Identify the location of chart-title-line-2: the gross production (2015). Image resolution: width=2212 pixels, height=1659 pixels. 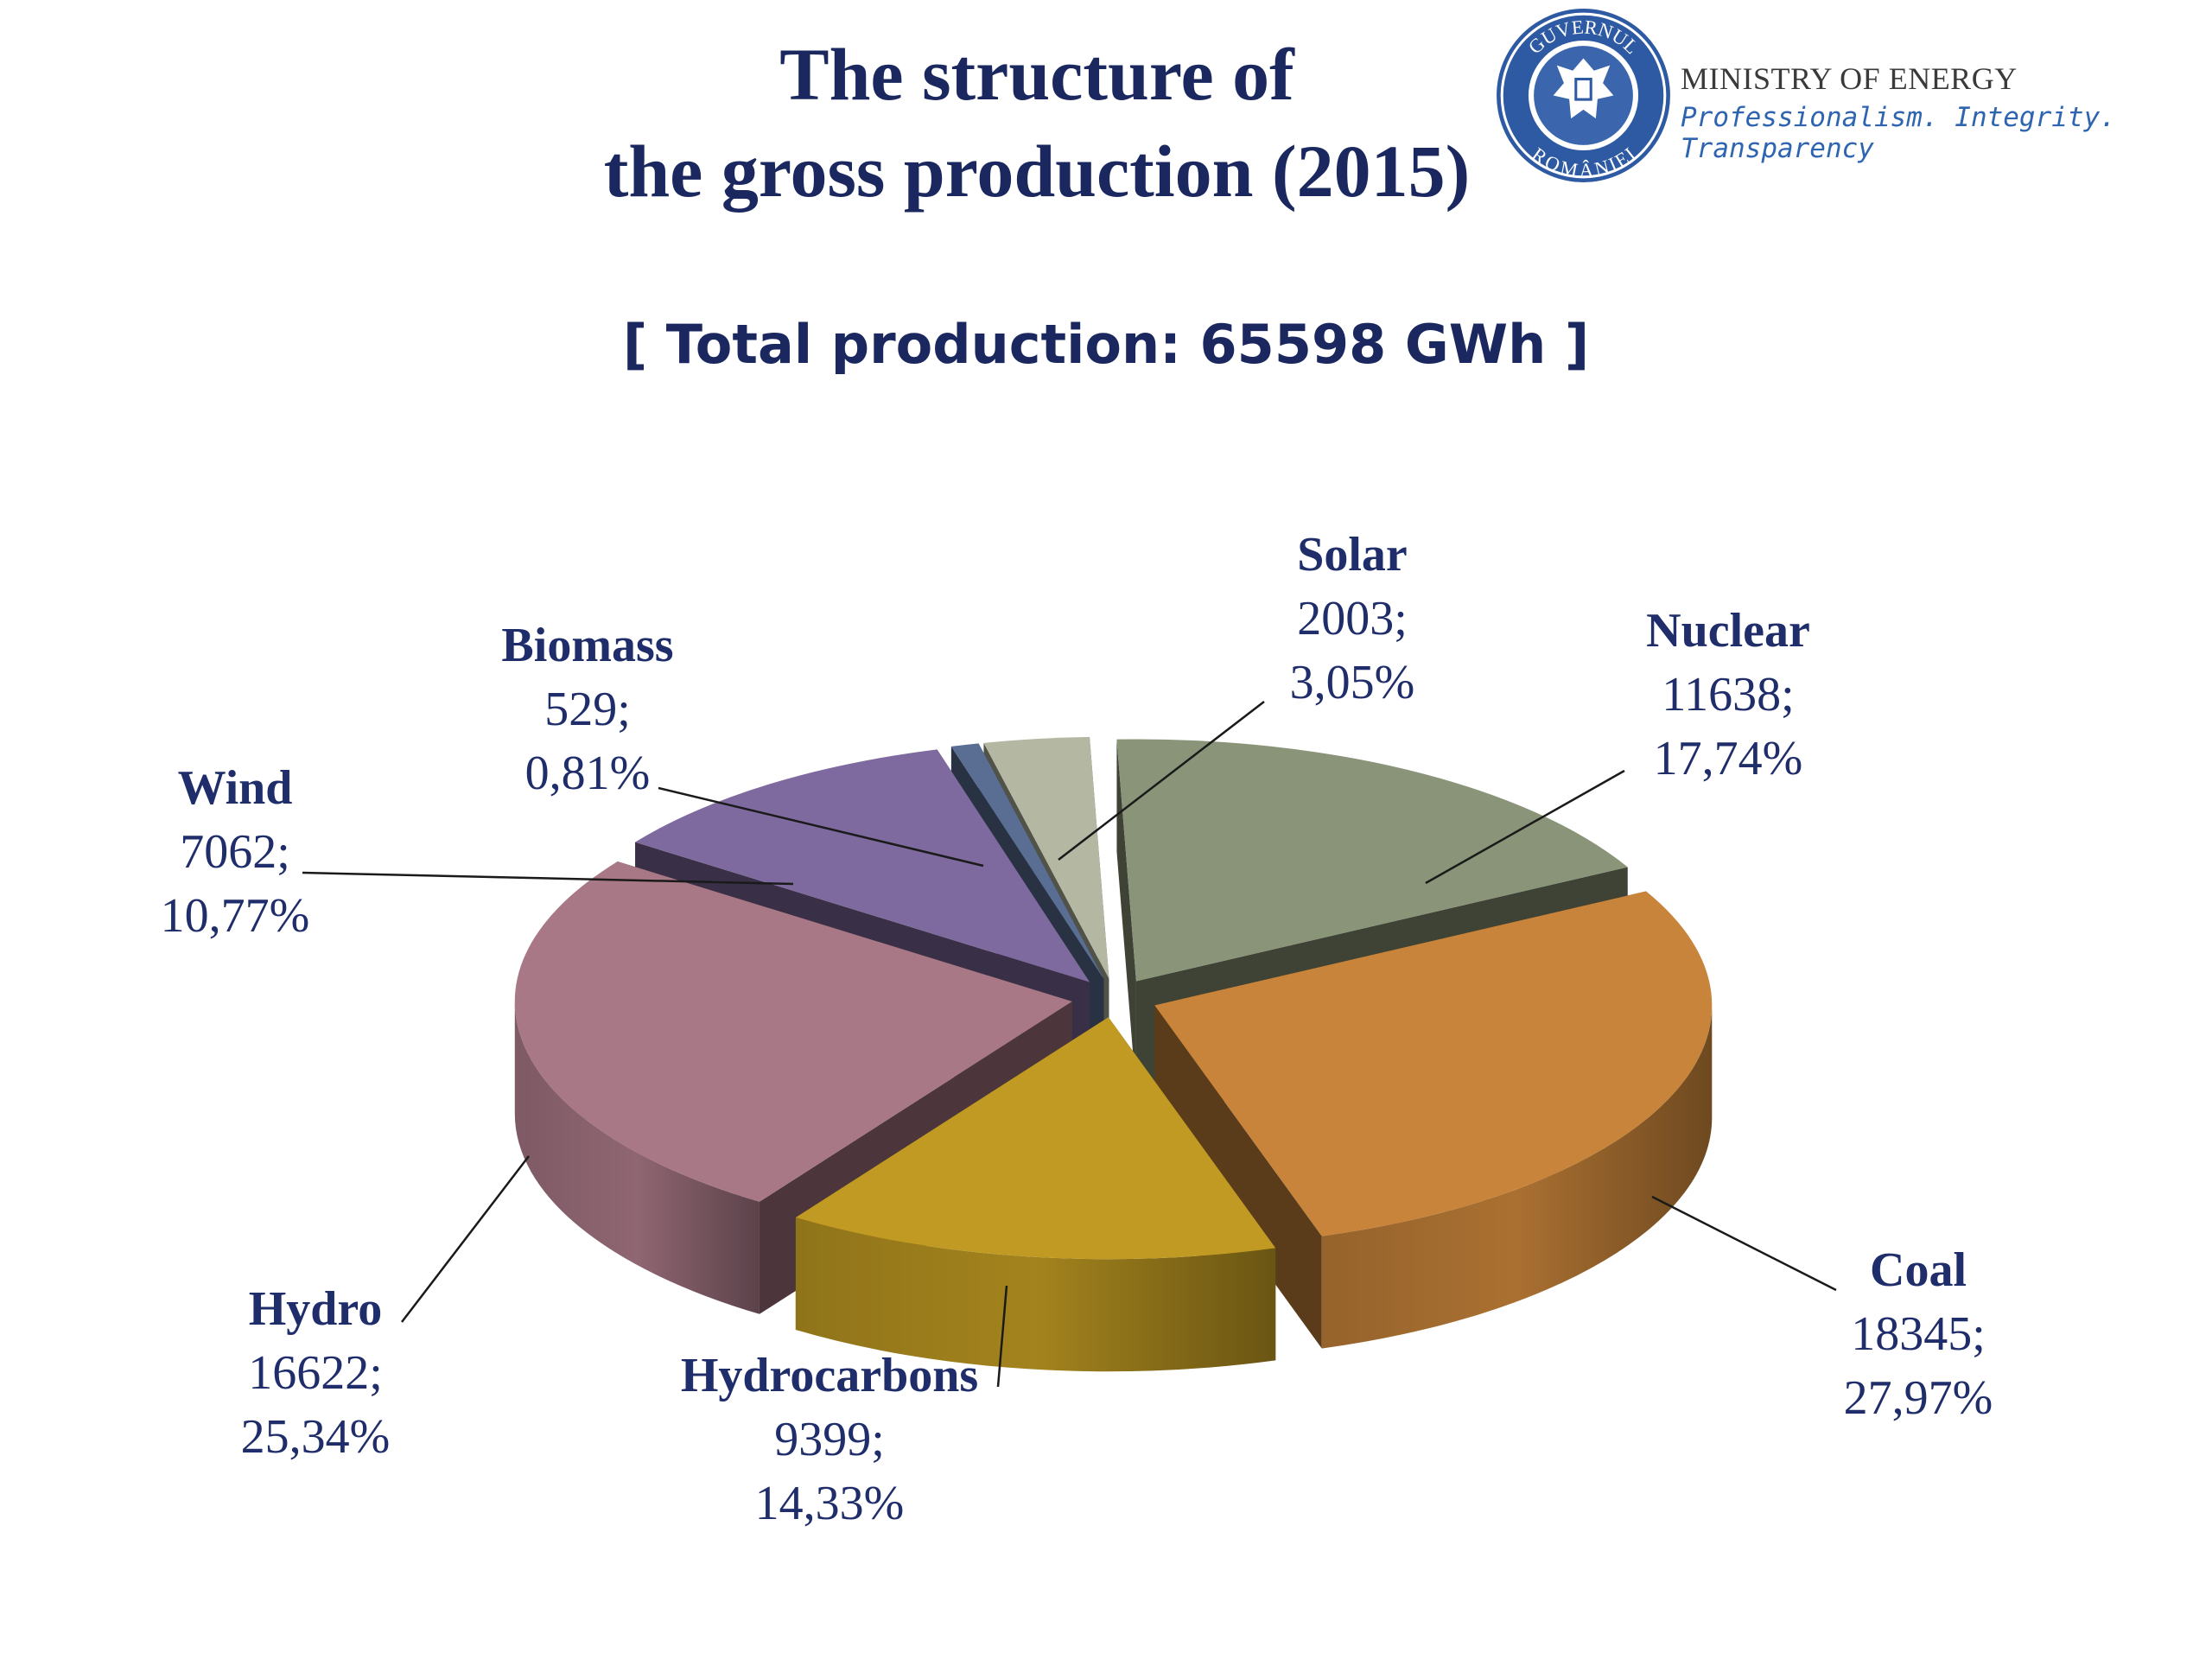
(1037, 171).